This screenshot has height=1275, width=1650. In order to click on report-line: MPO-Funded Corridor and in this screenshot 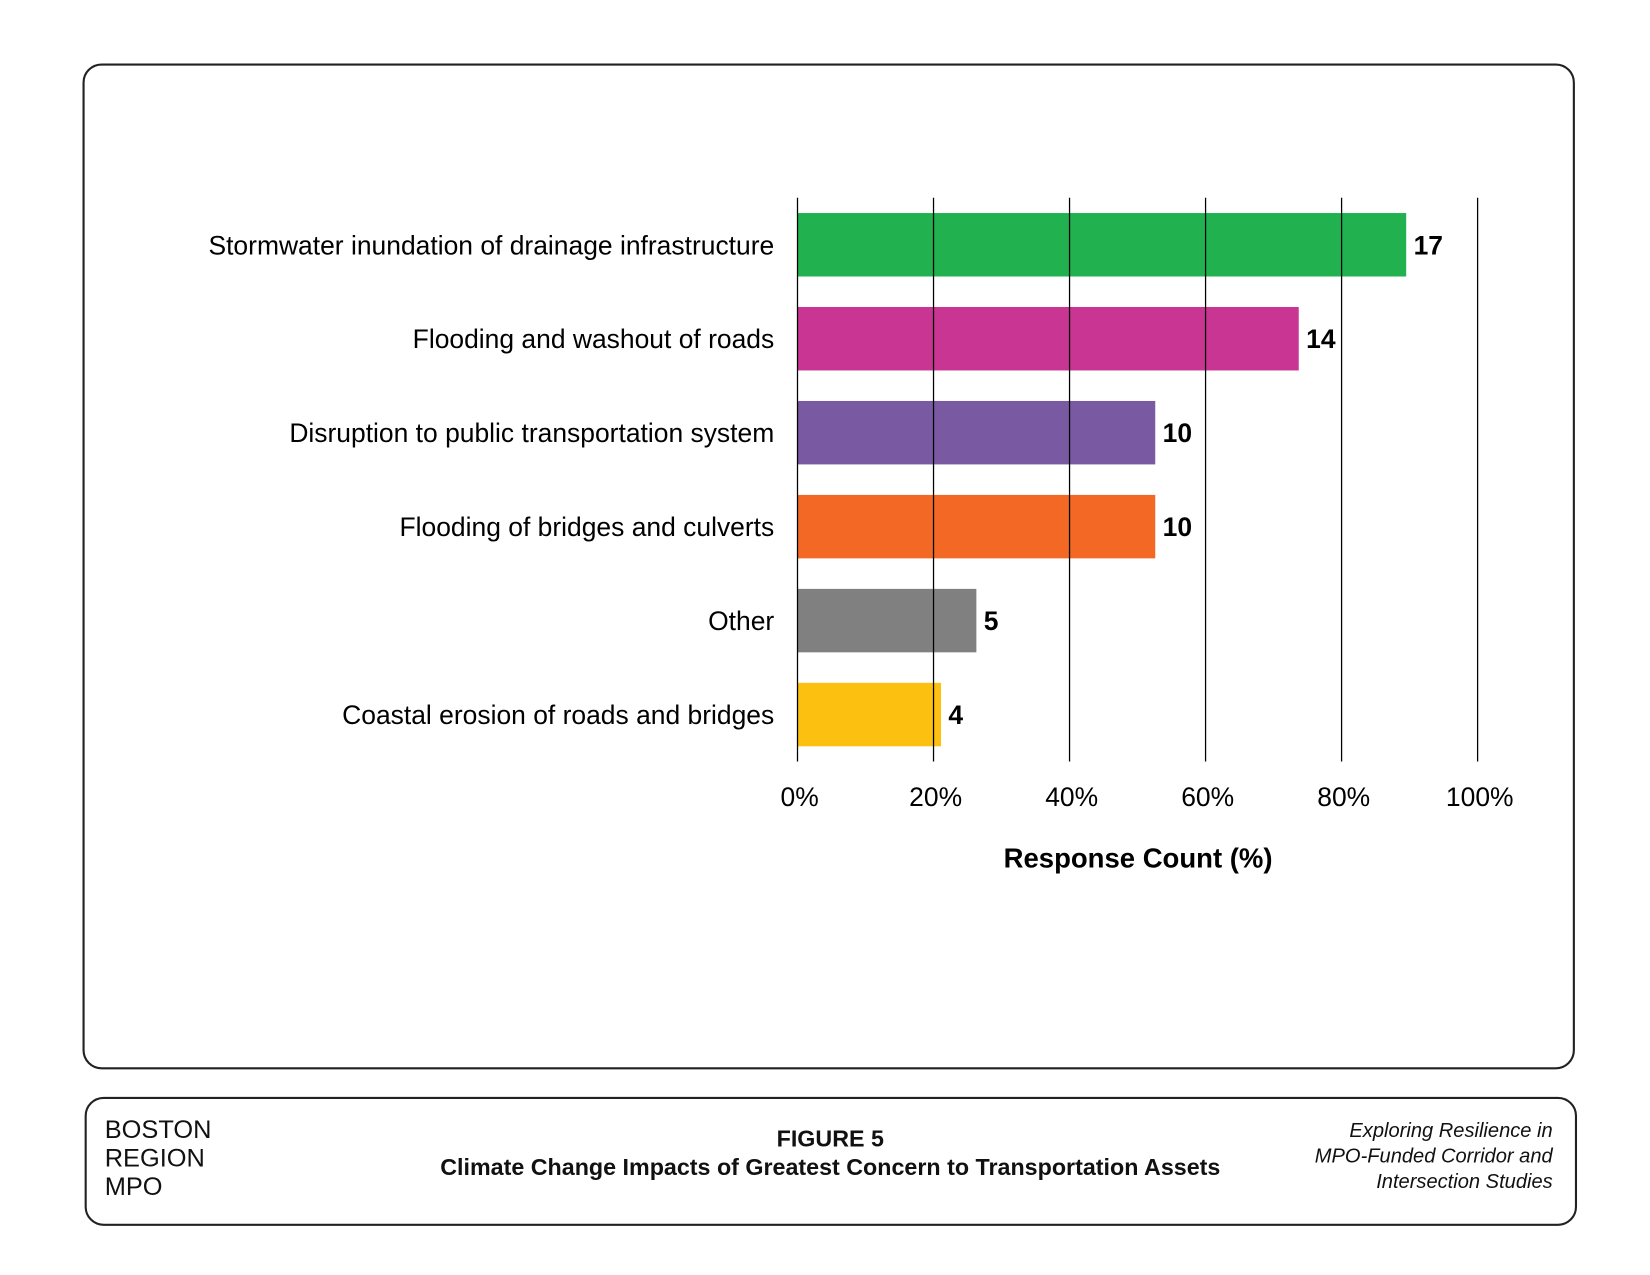, I will do `click(1433, 1156)`.